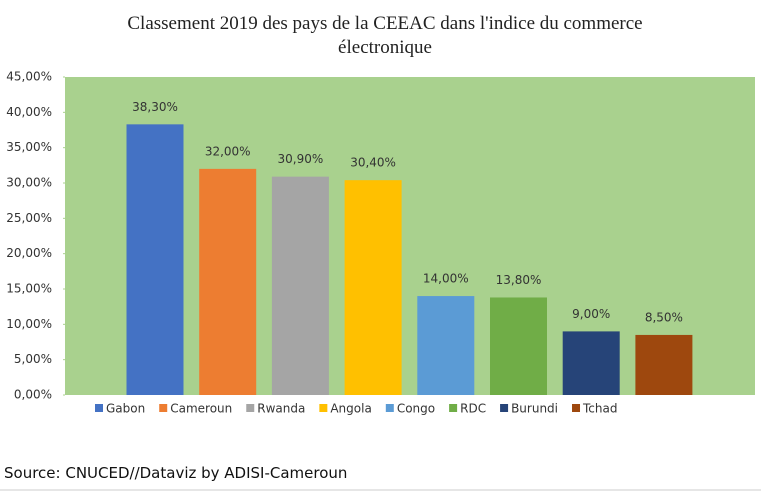  I want to click on legend-label: Cameroun, so click(201, 409).